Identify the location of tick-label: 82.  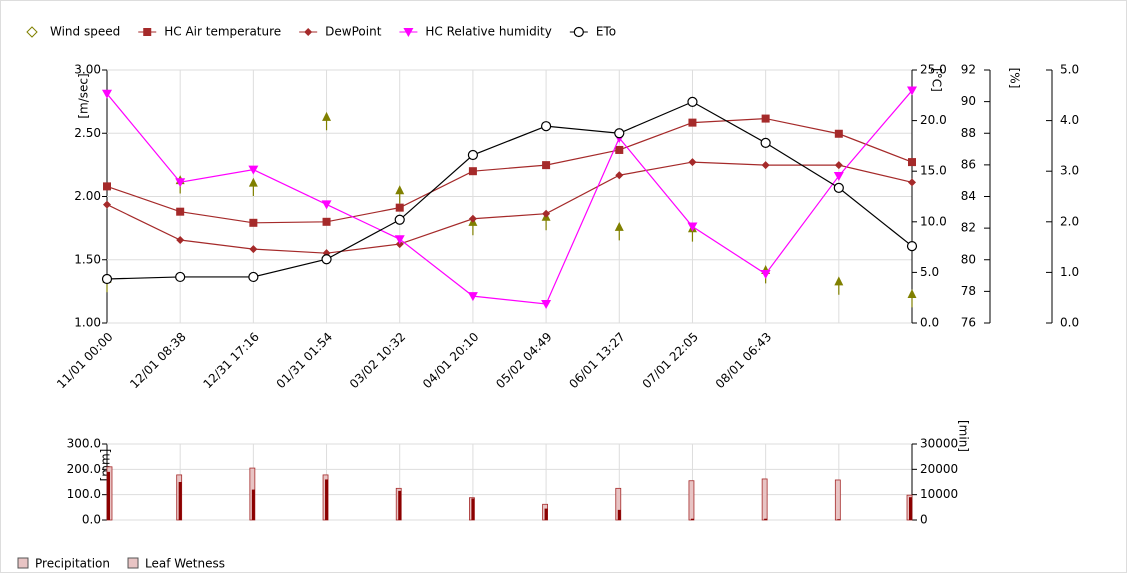
(968, 228).